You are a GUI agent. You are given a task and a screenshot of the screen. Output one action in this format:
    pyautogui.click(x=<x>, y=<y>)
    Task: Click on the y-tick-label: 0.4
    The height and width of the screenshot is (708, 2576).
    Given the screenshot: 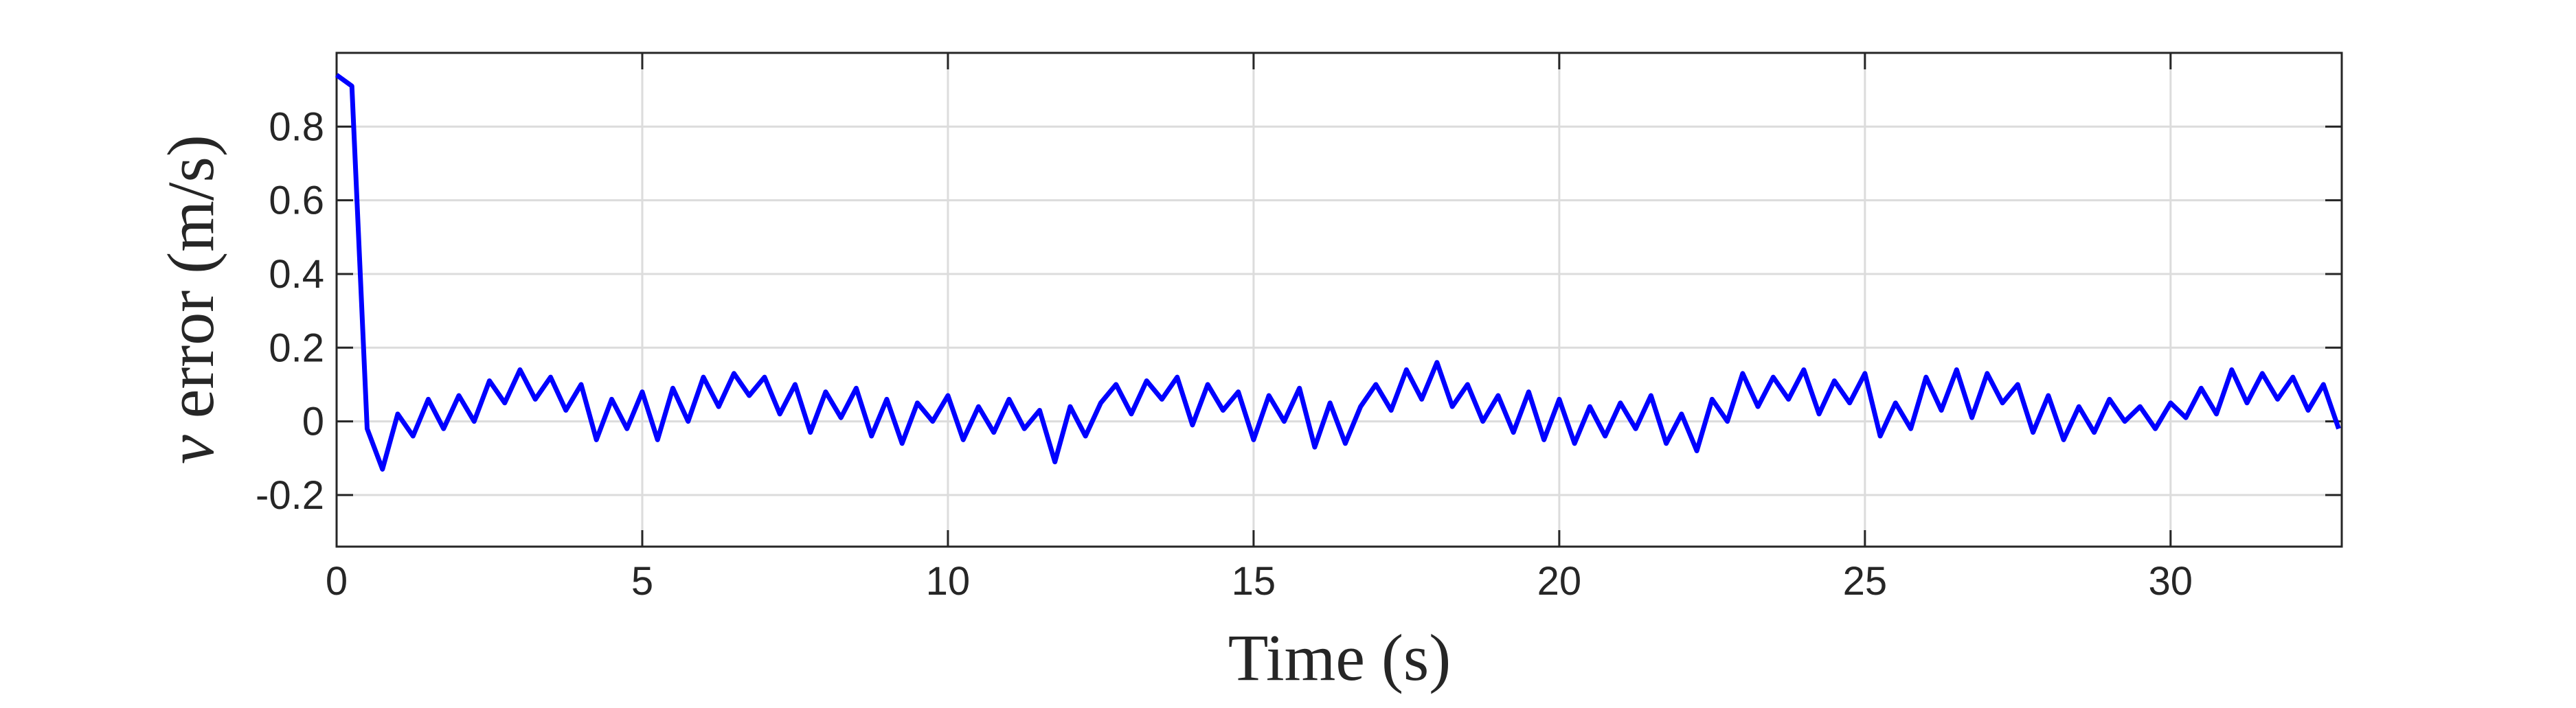 What is the action you would take?
    pyautogui.click(x=296, y=274)
    